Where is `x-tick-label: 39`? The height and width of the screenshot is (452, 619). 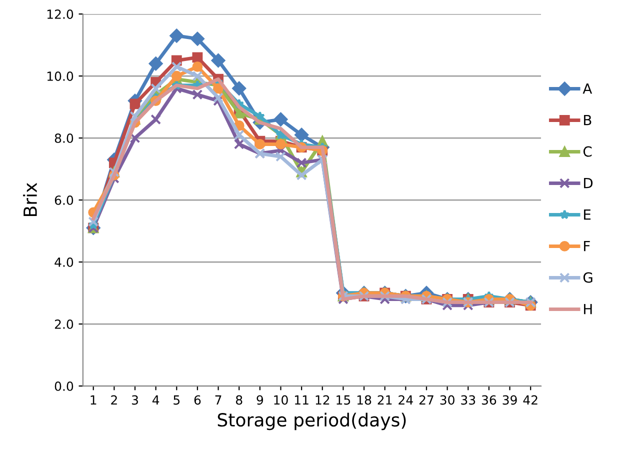 x-tick-label: 39 is located at coordinates (509, 400).